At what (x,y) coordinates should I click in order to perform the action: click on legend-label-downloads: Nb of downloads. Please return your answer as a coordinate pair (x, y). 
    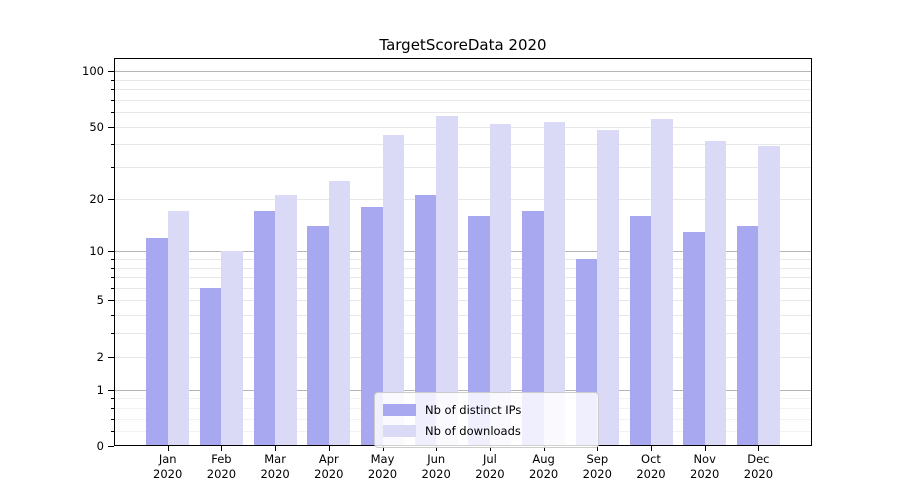
    Looking at the image, I should click on (473, 430).